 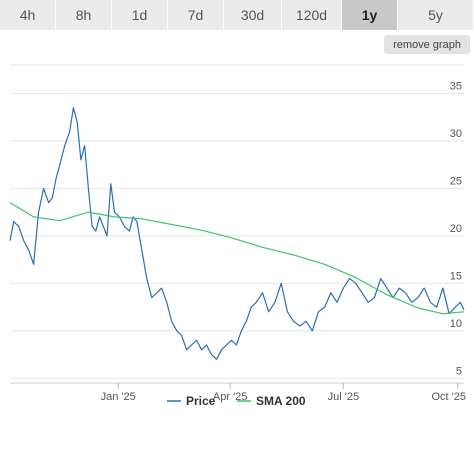 What do you see at coordinates (456, 86) in the screenshot?
I see `y-tick-label: 35` at bounding box center [456, 86].